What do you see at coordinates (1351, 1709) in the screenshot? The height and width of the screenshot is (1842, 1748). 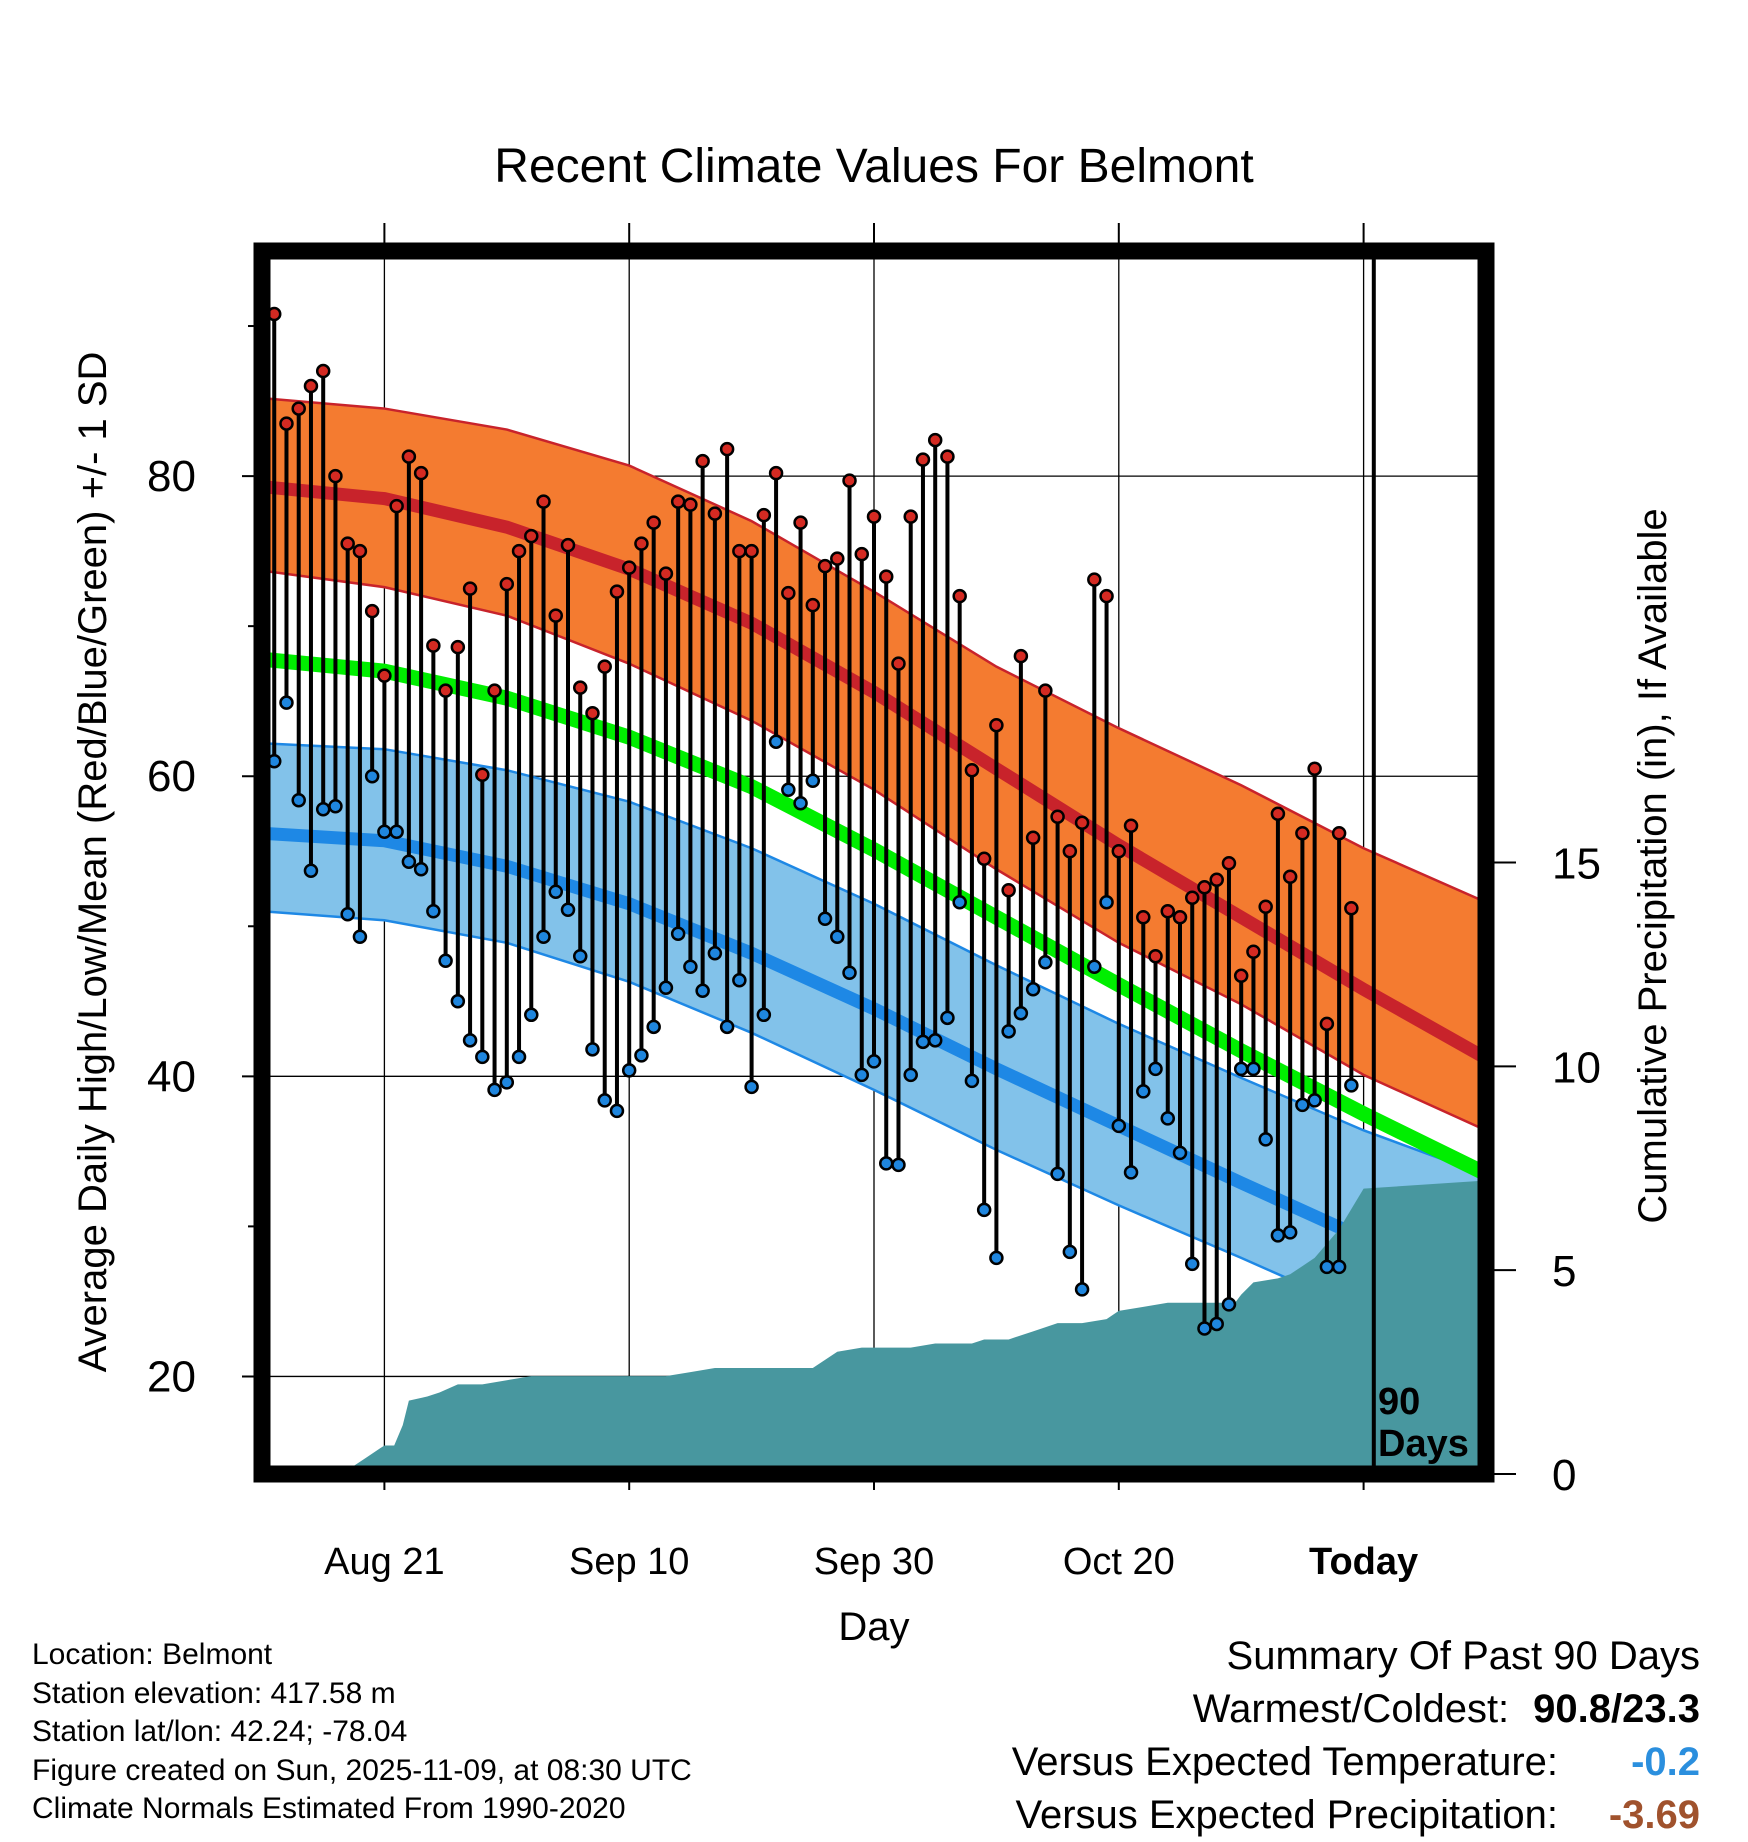 I see `warmest-label: Warmest/Coldest:` at bounding box center [1351, 1709].